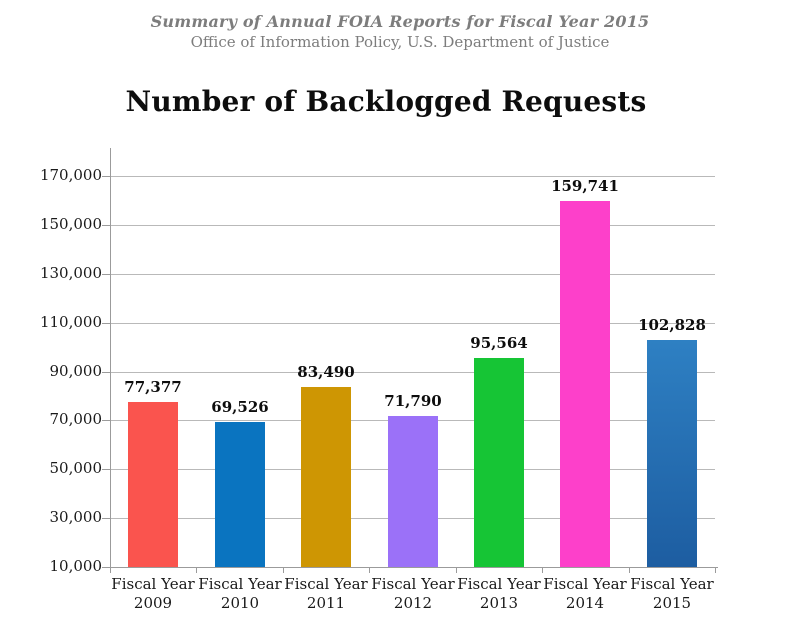 This screenshot has height=631, width=800. Describe the element at coordinates (70, 322) in the screenshot. I see `y-axis-label: 110,000` at that location.